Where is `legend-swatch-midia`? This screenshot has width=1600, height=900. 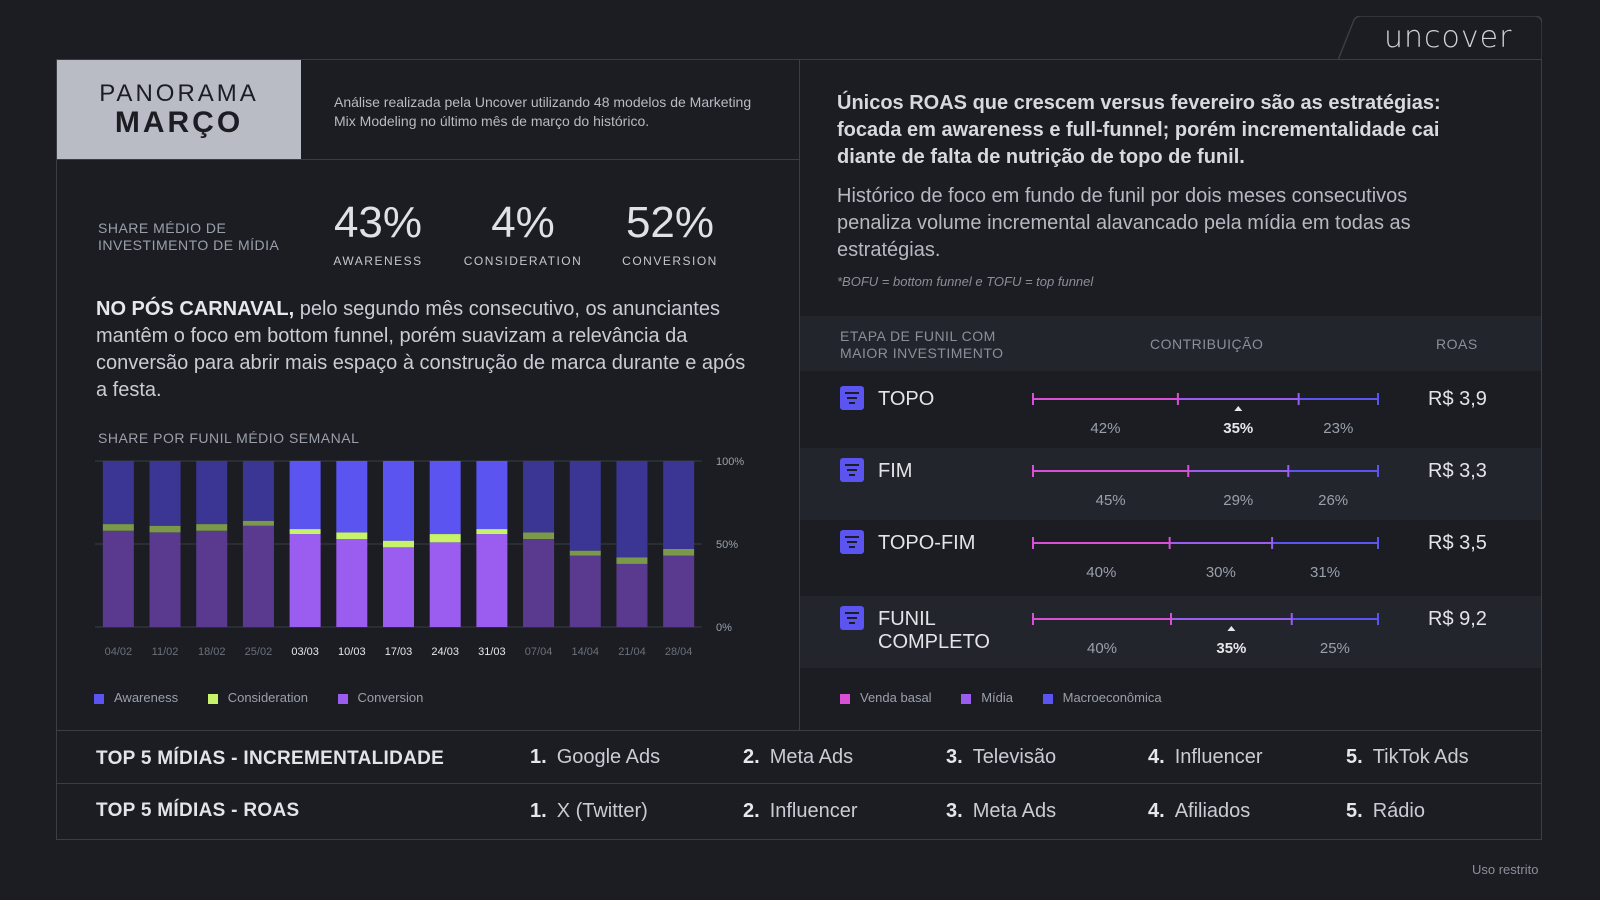 legend-swatch-midia is located at coordinates (966, 698).